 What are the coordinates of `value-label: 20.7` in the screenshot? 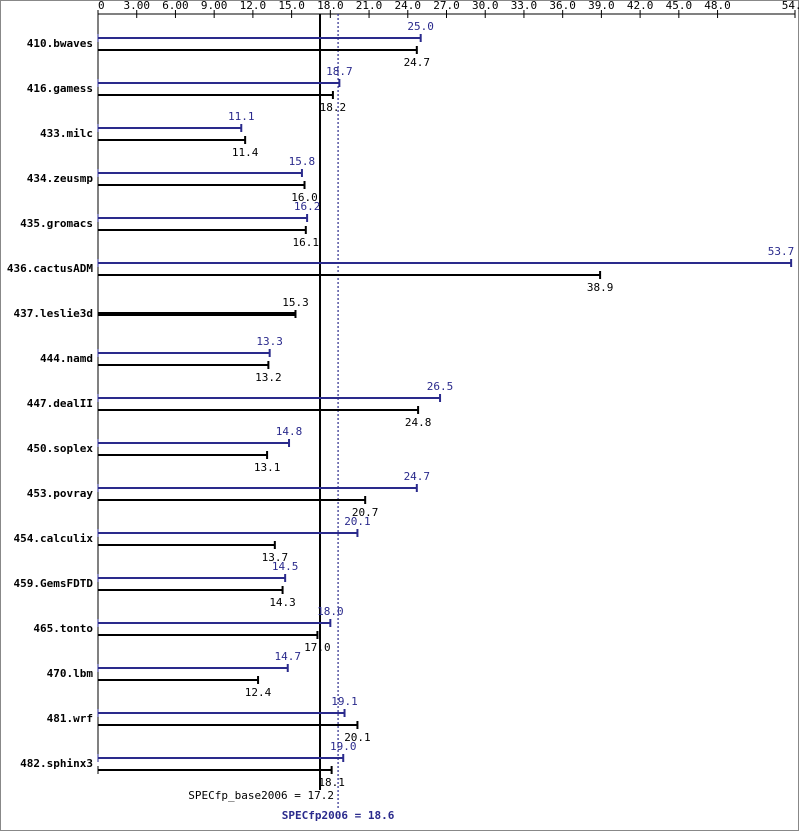 It's located at (365, 512).